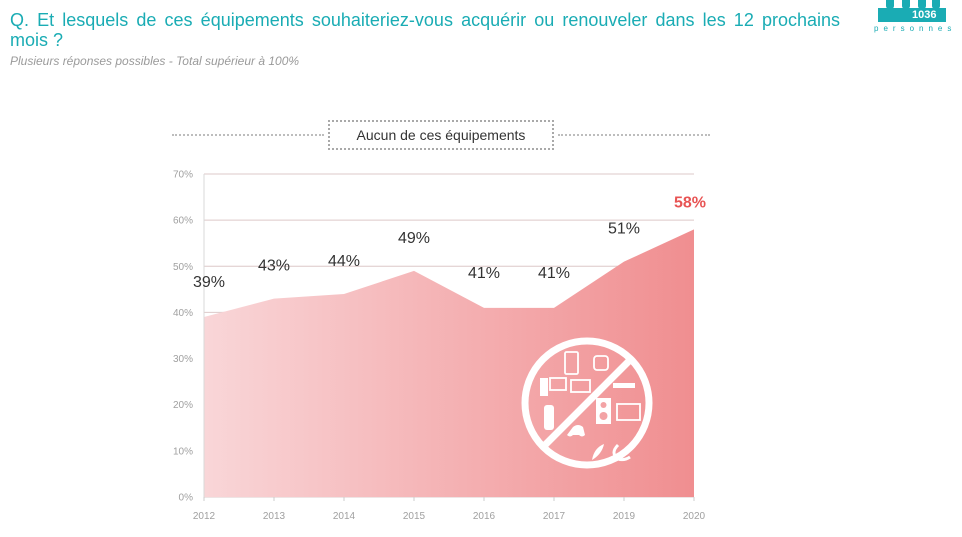  I want to click on respondents-label: personnes, so click(915, 28).